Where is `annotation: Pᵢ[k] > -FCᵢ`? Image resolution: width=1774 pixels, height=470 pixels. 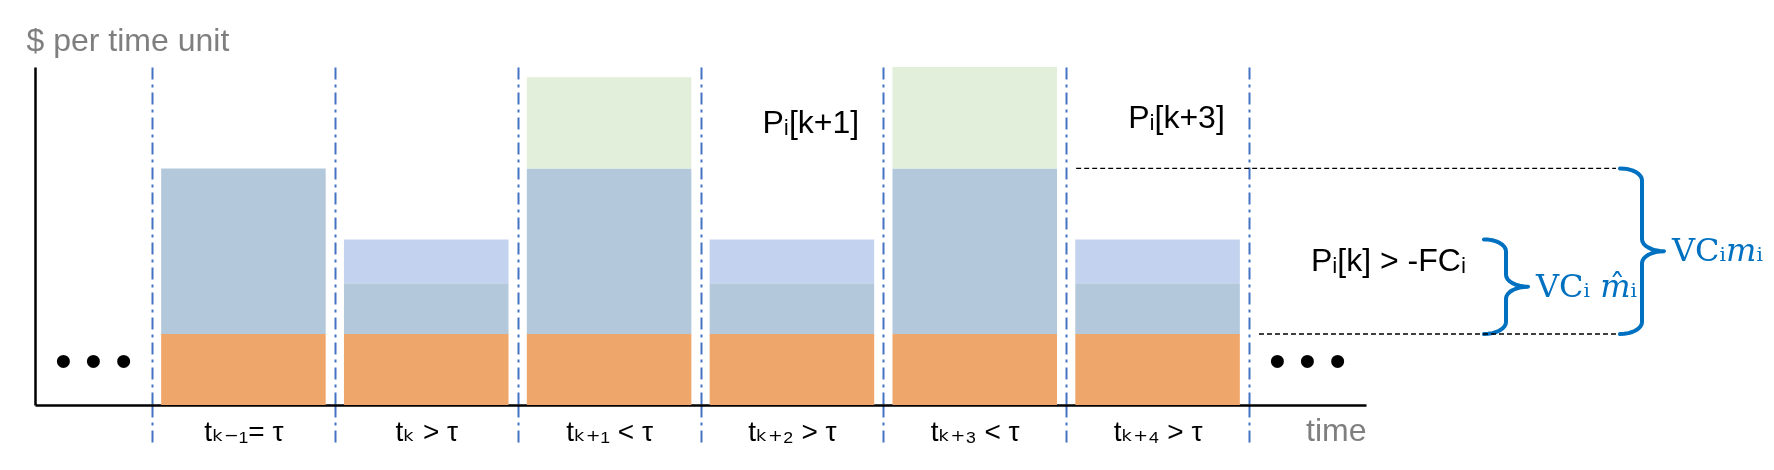 annotation: Pᵢ[k] > -FCᵢ is located at coordinates (1388, 260).